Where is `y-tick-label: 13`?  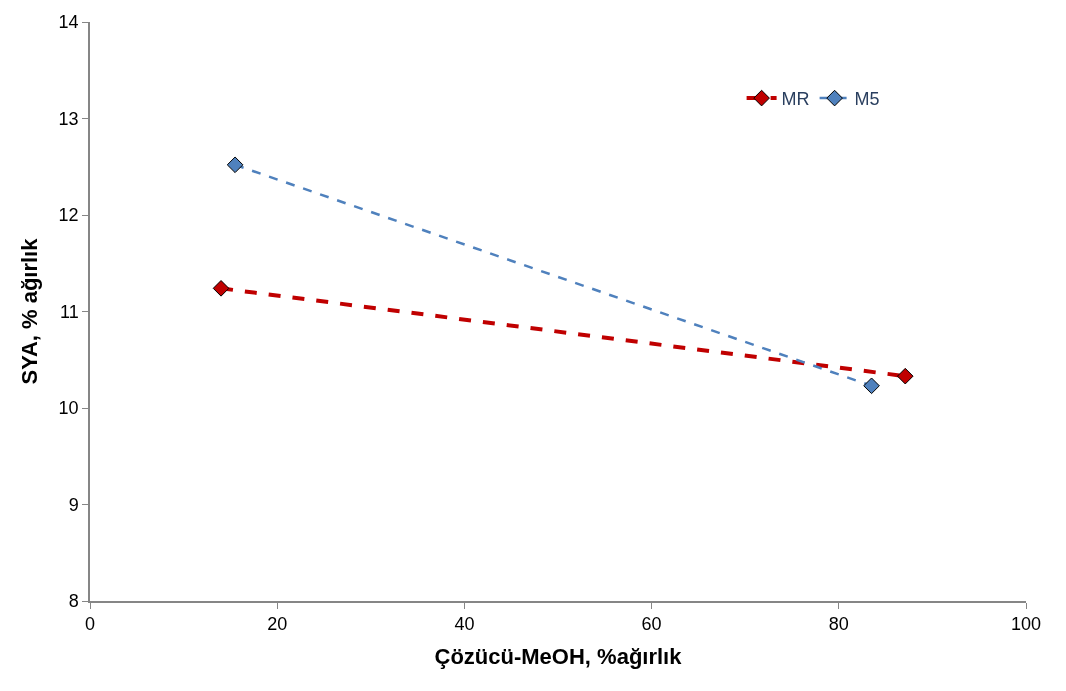
y-tick-label: 13 is located at coordinates (68, 118).